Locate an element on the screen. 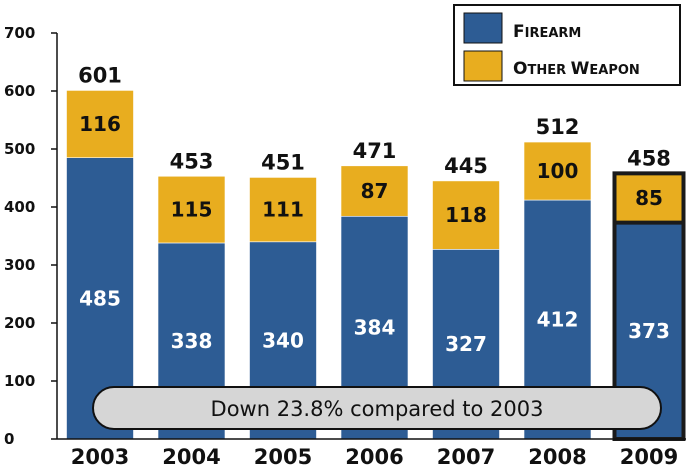 Image resolution: width=688 pixels, height=470 pixels. segment-value-label: 87 is located at coordinates (375, 191).